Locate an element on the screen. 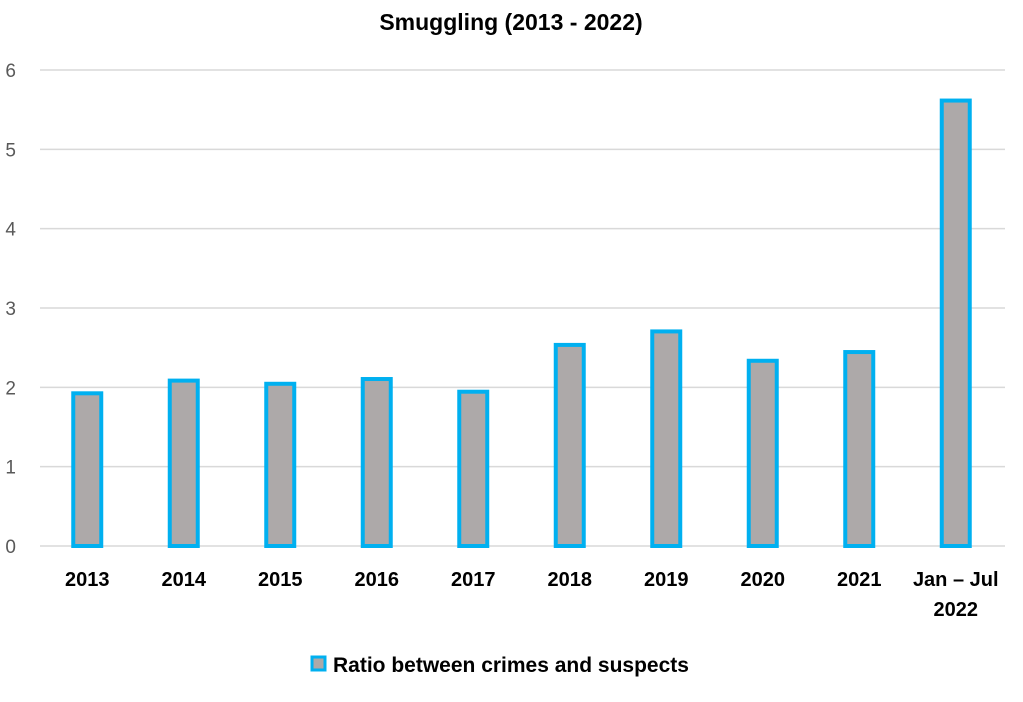 This screenshot has width=1023, height=702. legend-label: Ratio between crimes and suspects is located at coordinates (511, 665).